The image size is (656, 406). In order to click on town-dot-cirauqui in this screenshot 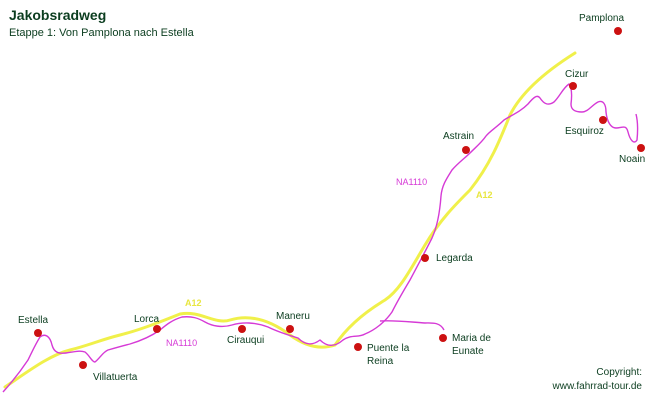, I will do `click(242, 329)`.